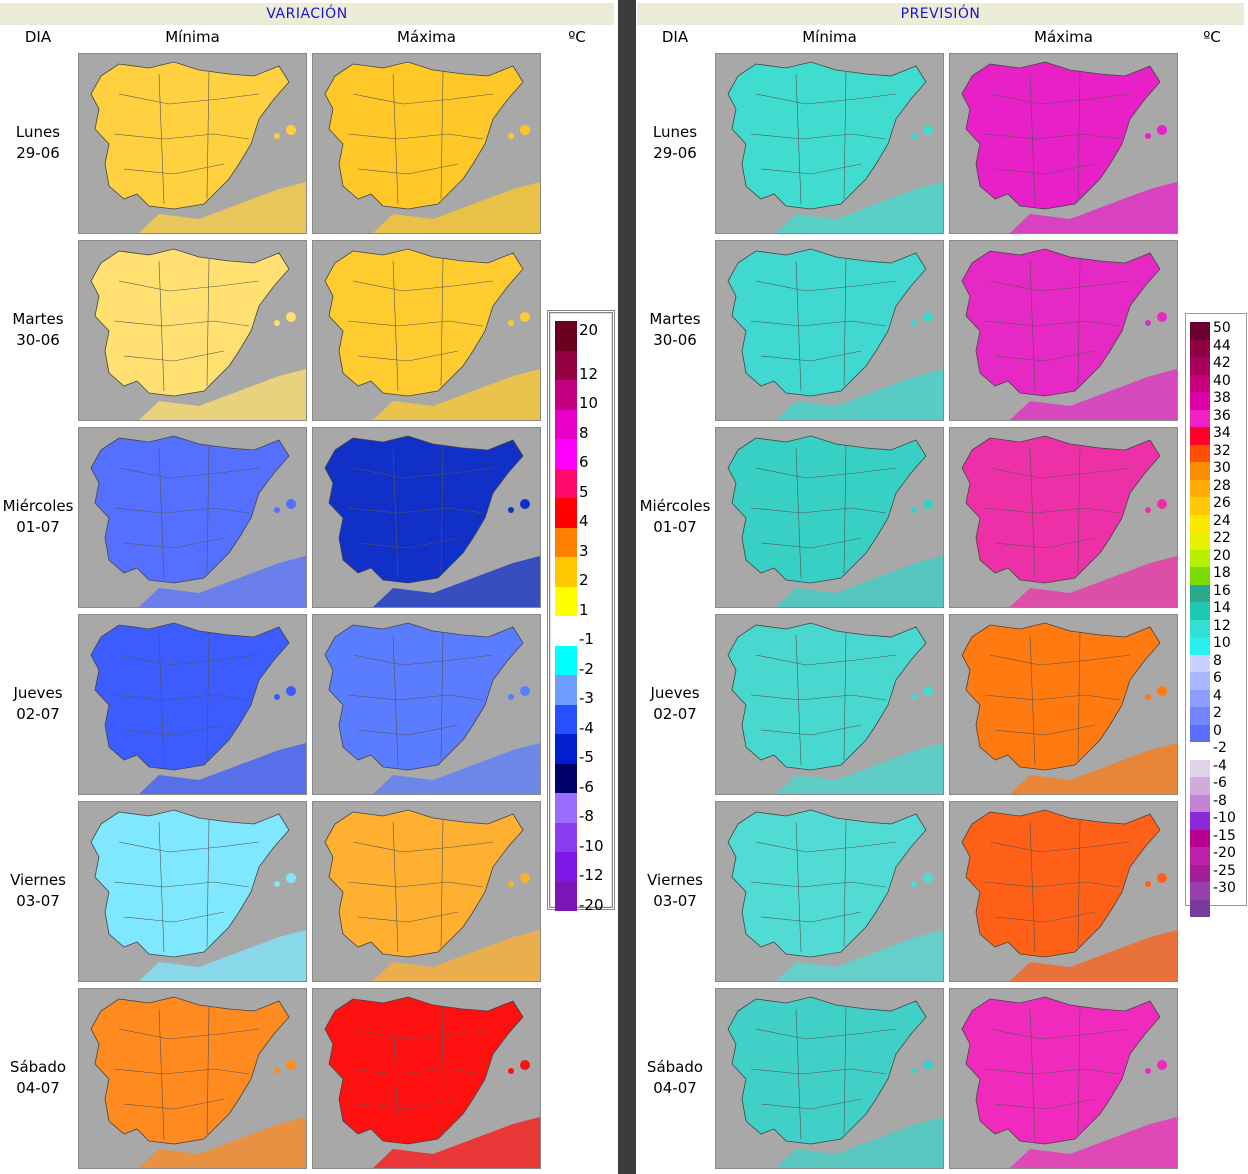  Describe the element at coordinates (627, 587) in the screenshot. I see `panel-divider` at that location.